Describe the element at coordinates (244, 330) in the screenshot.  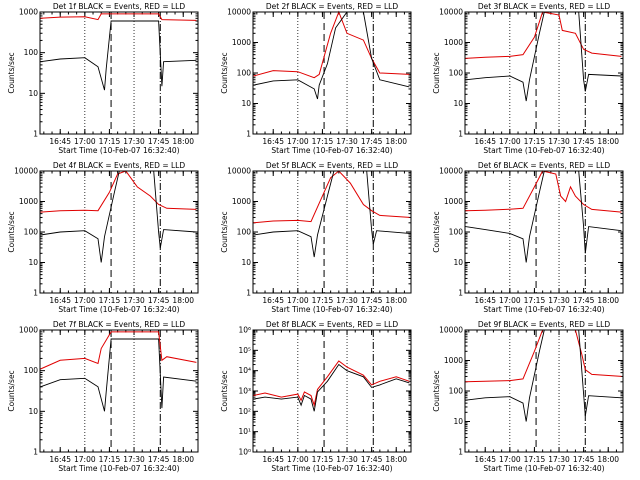
I see `y-tick-label: 10⁶` at that location.